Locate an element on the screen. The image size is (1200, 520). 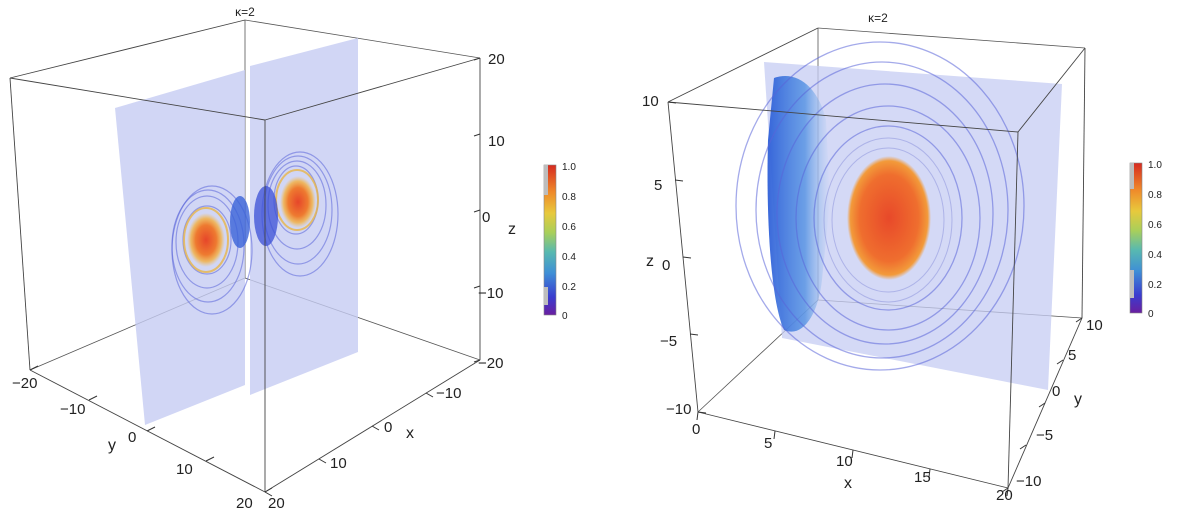
right-x-tick-label: 15 is located at coordinates (922, 477).